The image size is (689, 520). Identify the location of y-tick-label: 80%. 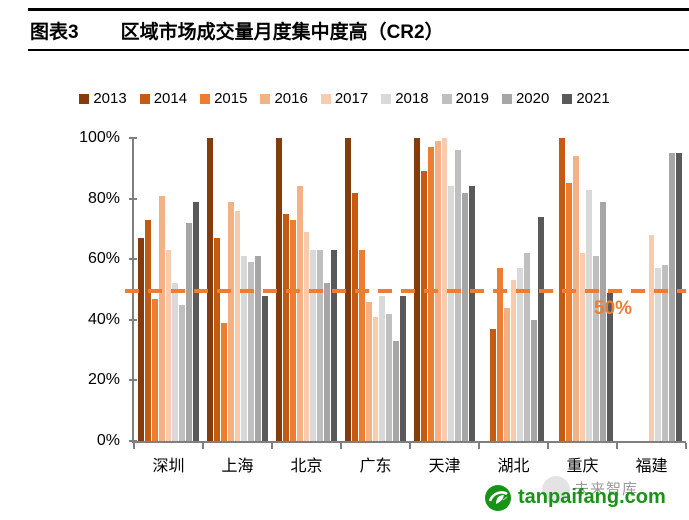
(103, 198).